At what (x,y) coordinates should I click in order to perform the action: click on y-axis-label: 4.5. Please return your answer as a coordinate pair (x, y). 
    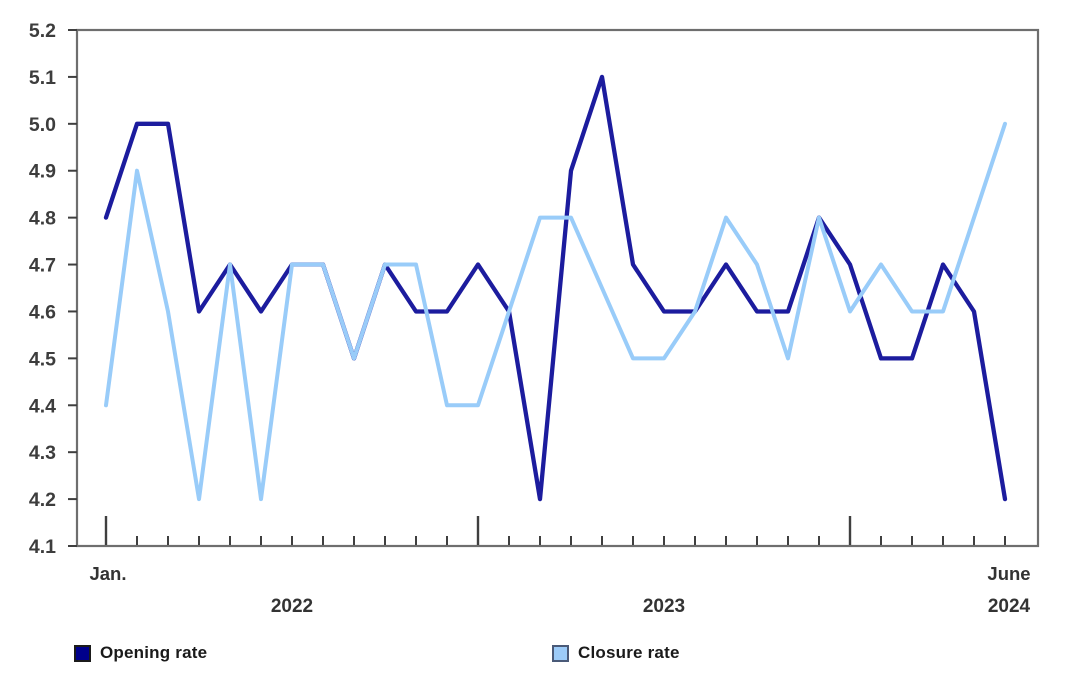
    Looking at the image, I should click on (42, 359).